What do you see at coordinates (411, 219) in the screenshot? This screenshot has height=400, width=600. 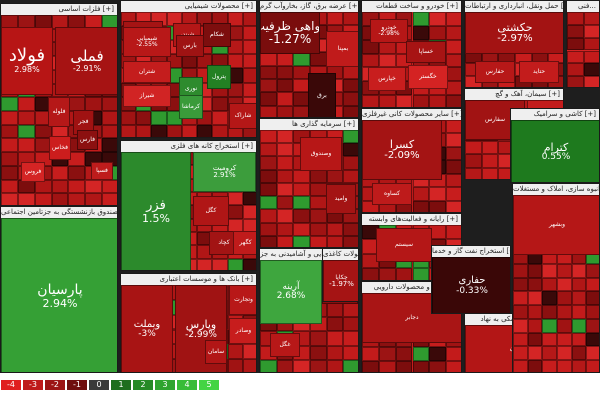 I see `sector-title: رایانه و فعالیت‌های وابسته [+]` at bounding box center [411, 219].